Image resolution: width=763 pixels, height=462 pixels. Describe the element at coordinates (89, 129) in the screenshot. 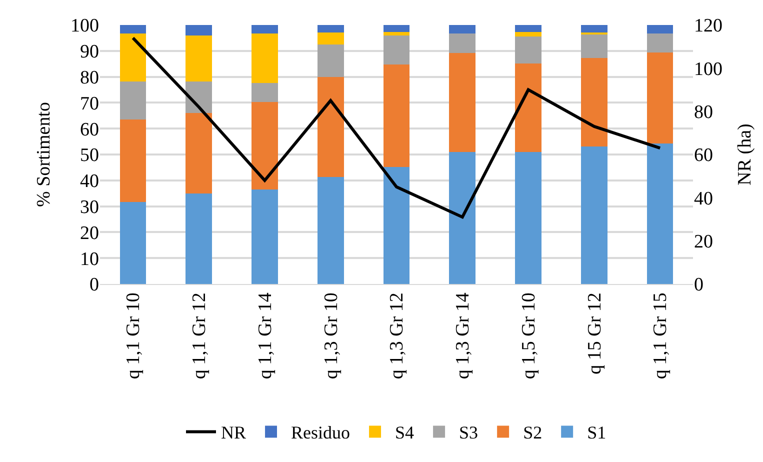

I see `y-tick-label: 60` at that location.